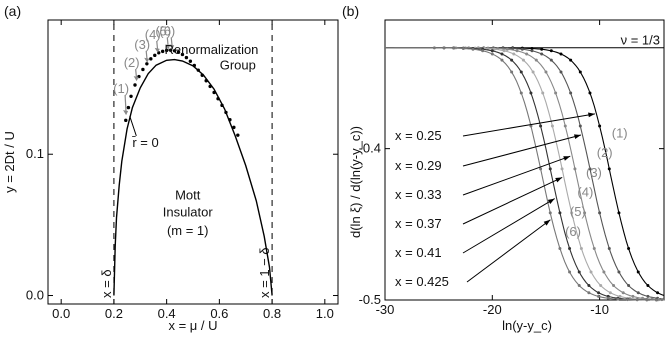 The image size is (670, 343). I want to click on series-name: x = 0.33, so click(418, 194).